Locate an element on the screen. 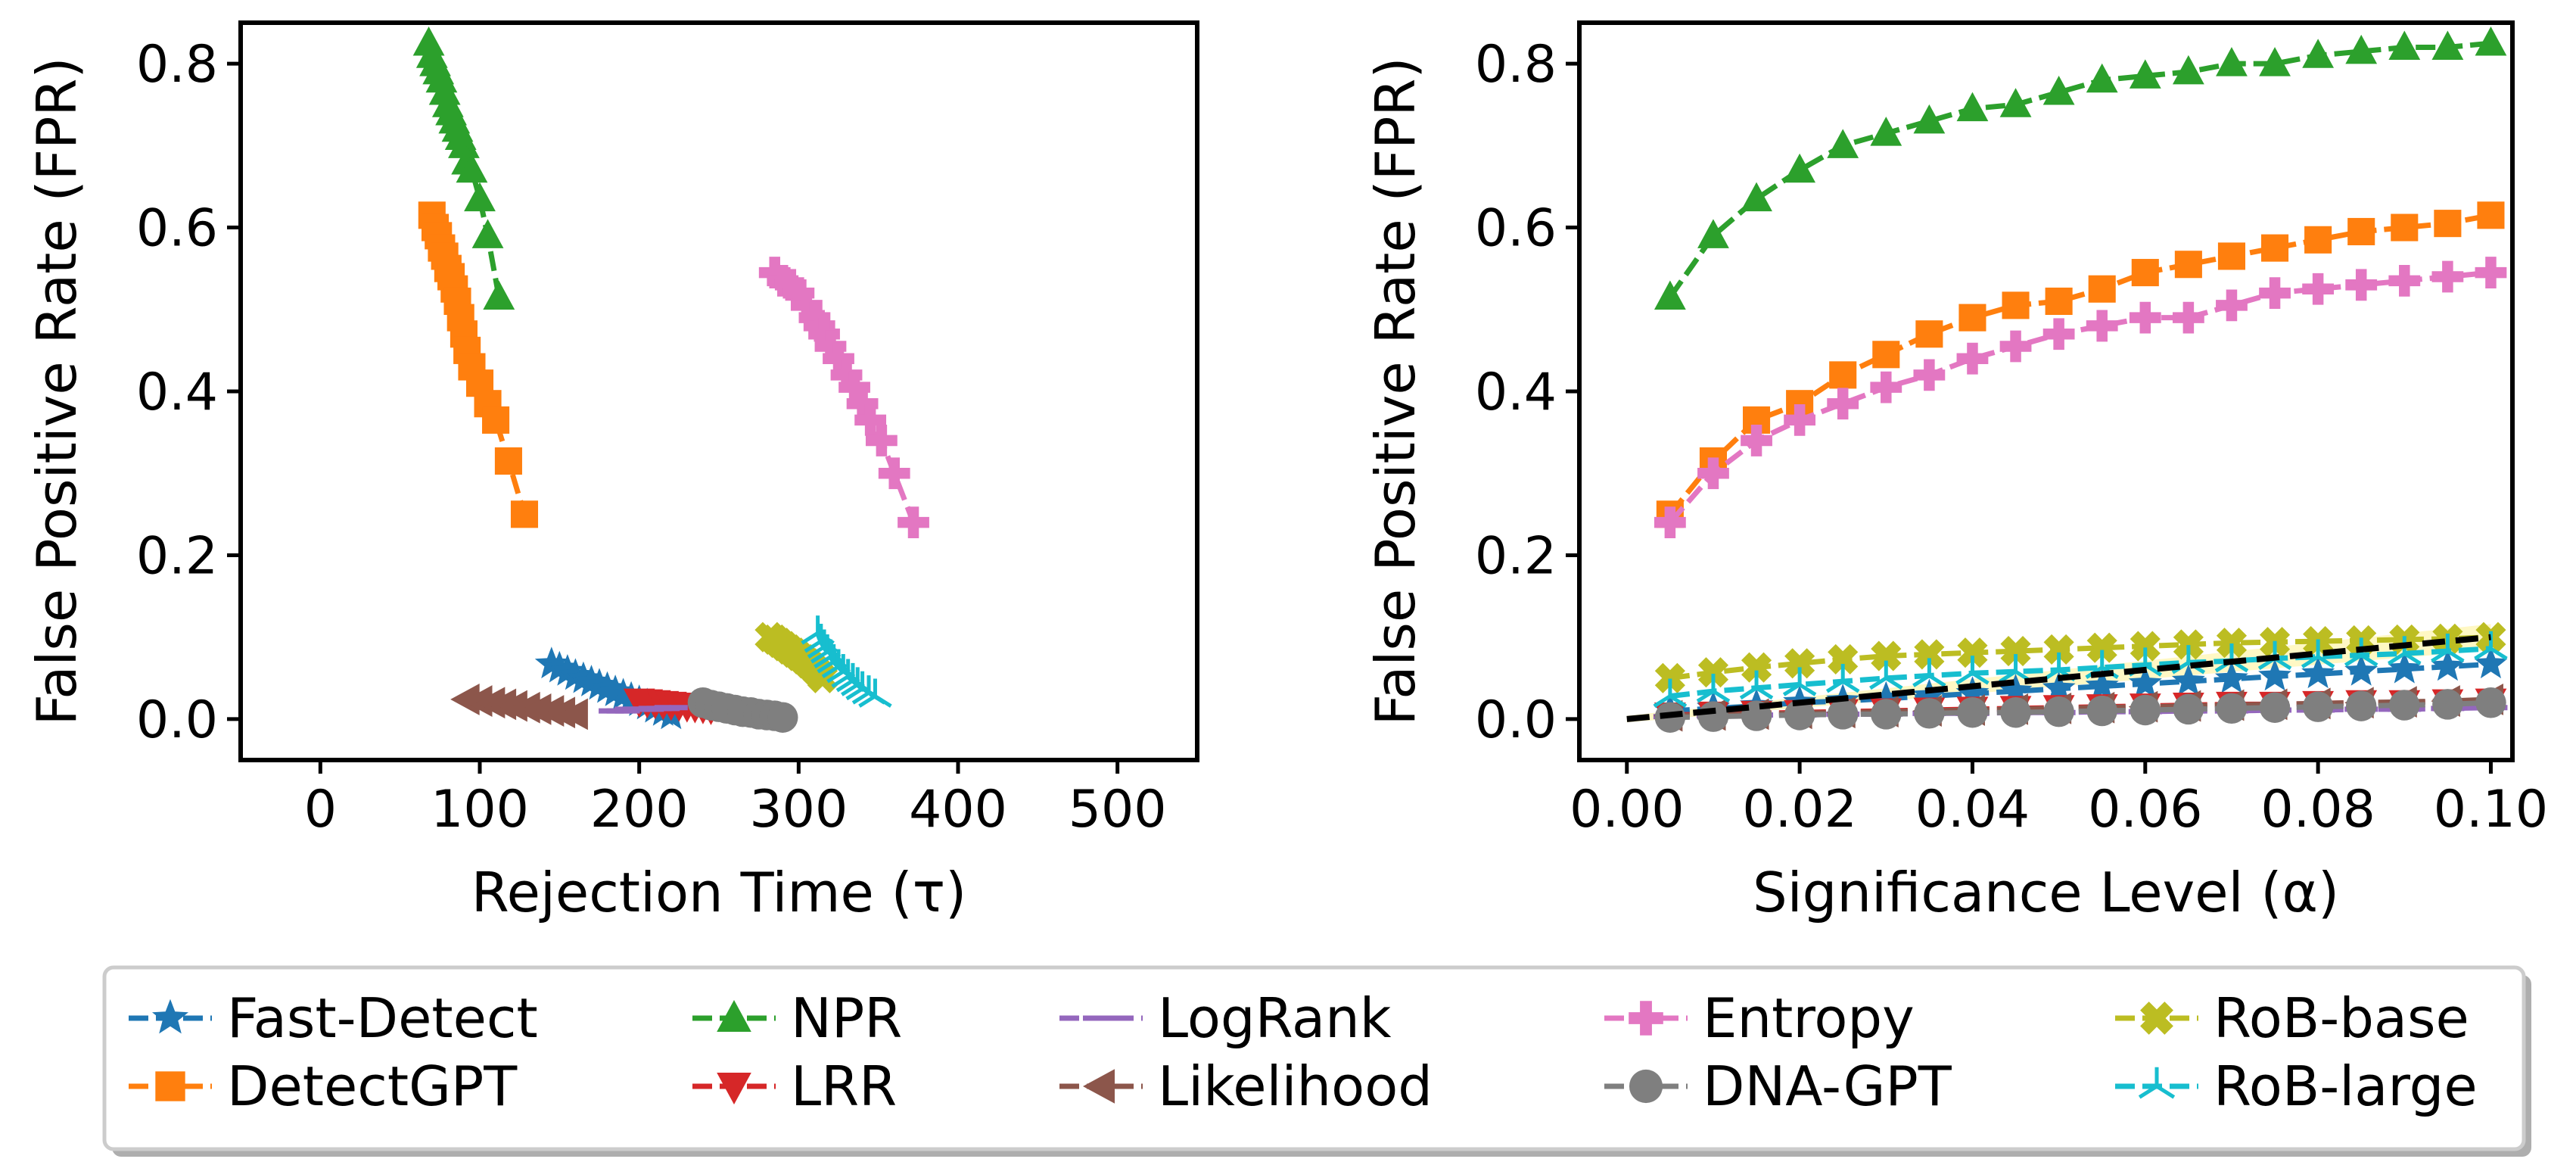 The height and width of the screenshot is (1162, 2576). left-series-rob-large is located at coordinates (847, 661).